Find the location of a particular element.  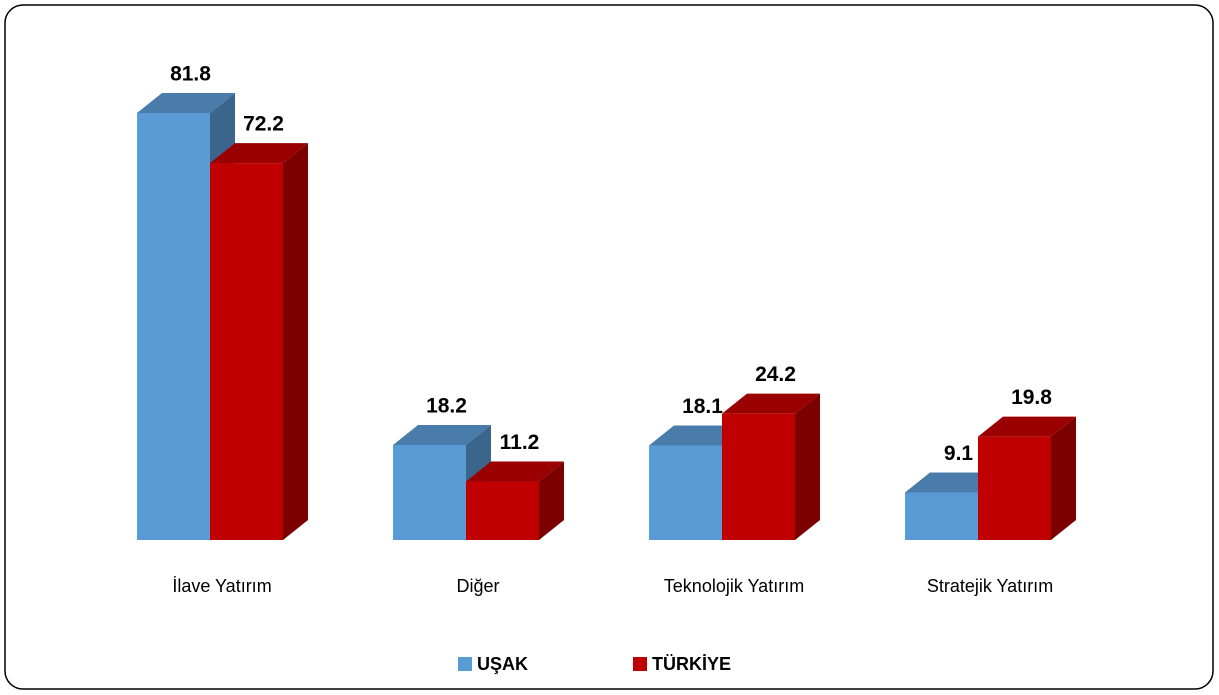

data-label: 18.2 is located at coordinates (446, 406).